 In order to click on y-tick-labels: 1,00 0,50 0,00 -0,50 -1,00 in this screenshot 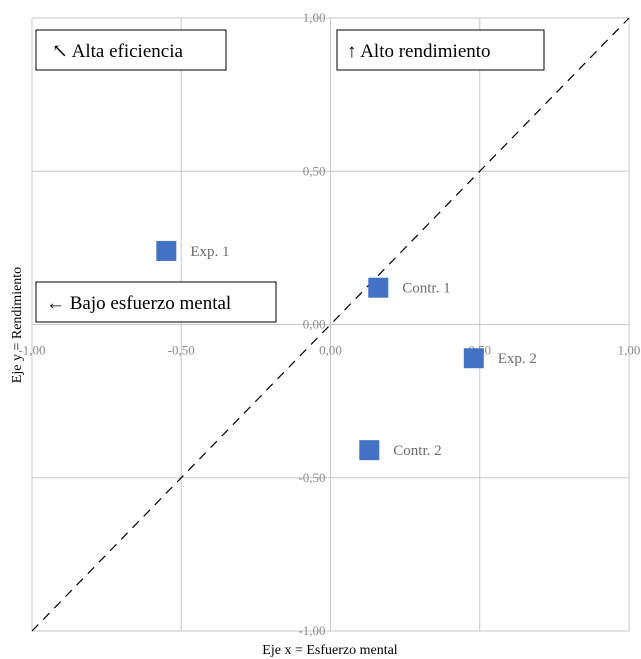, I will do `click(311, 324)`.